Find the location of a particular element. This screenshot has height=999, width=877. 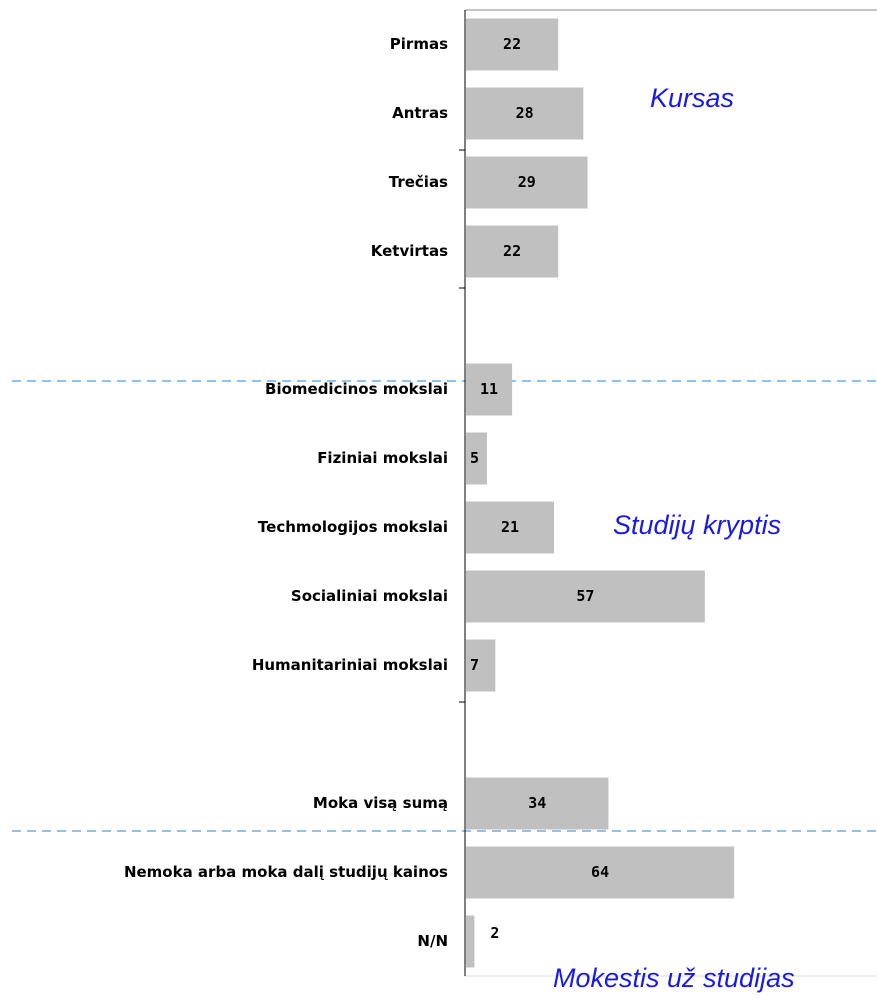

category-label: Pirmas is located at coordinates (419, 44).